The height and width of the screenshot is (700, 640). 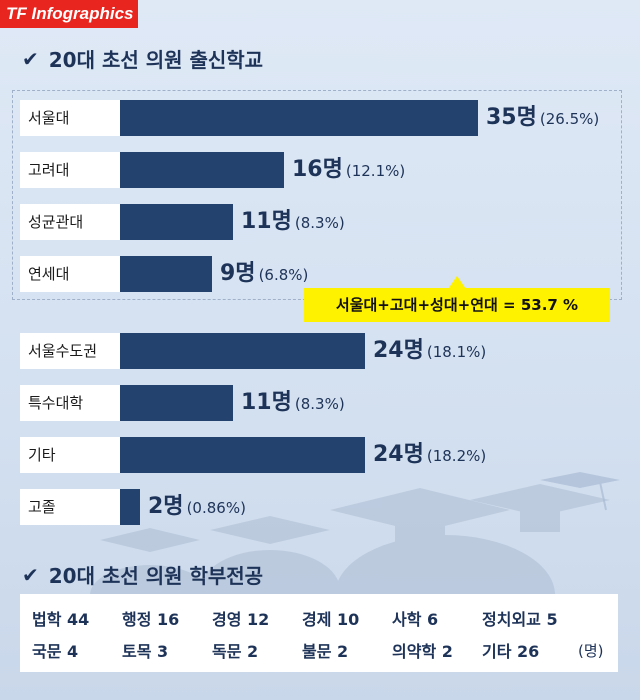 What do you see at coordinates (457, 282) in the screenshot?
I see `callout-pointer` at bounding box center [457, 282].